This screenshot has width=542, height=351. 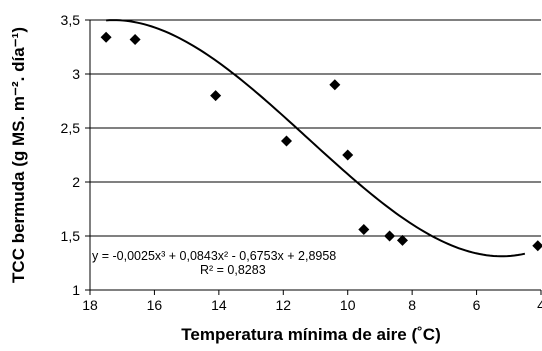 I want to click on y-axis-title: TCC bermuda (g MS. m⁻². día⁻¹), so click(x=18, y=155).